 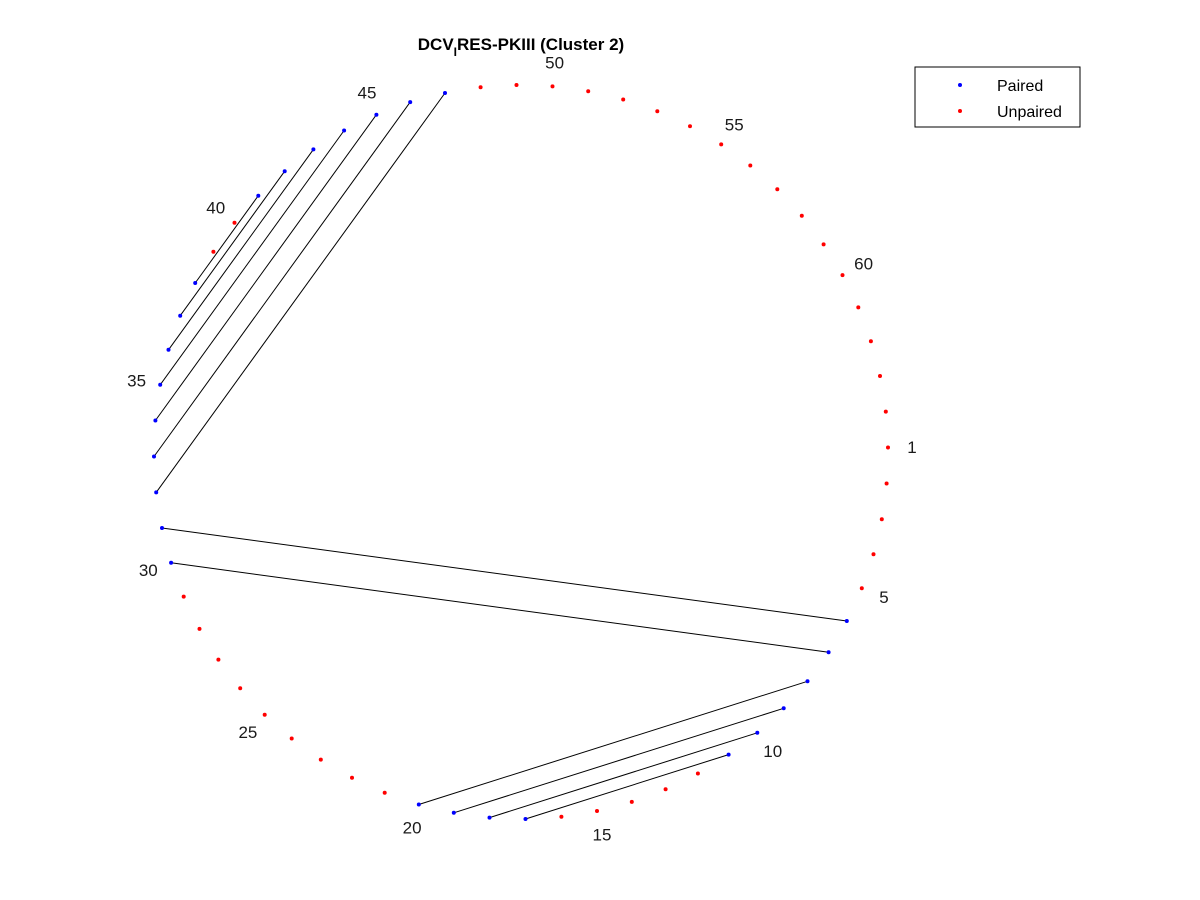 What do you see at coordinates (148, 570) in the screenshot?
I see `position-label-30: 30` at bounding box center [148, 570].